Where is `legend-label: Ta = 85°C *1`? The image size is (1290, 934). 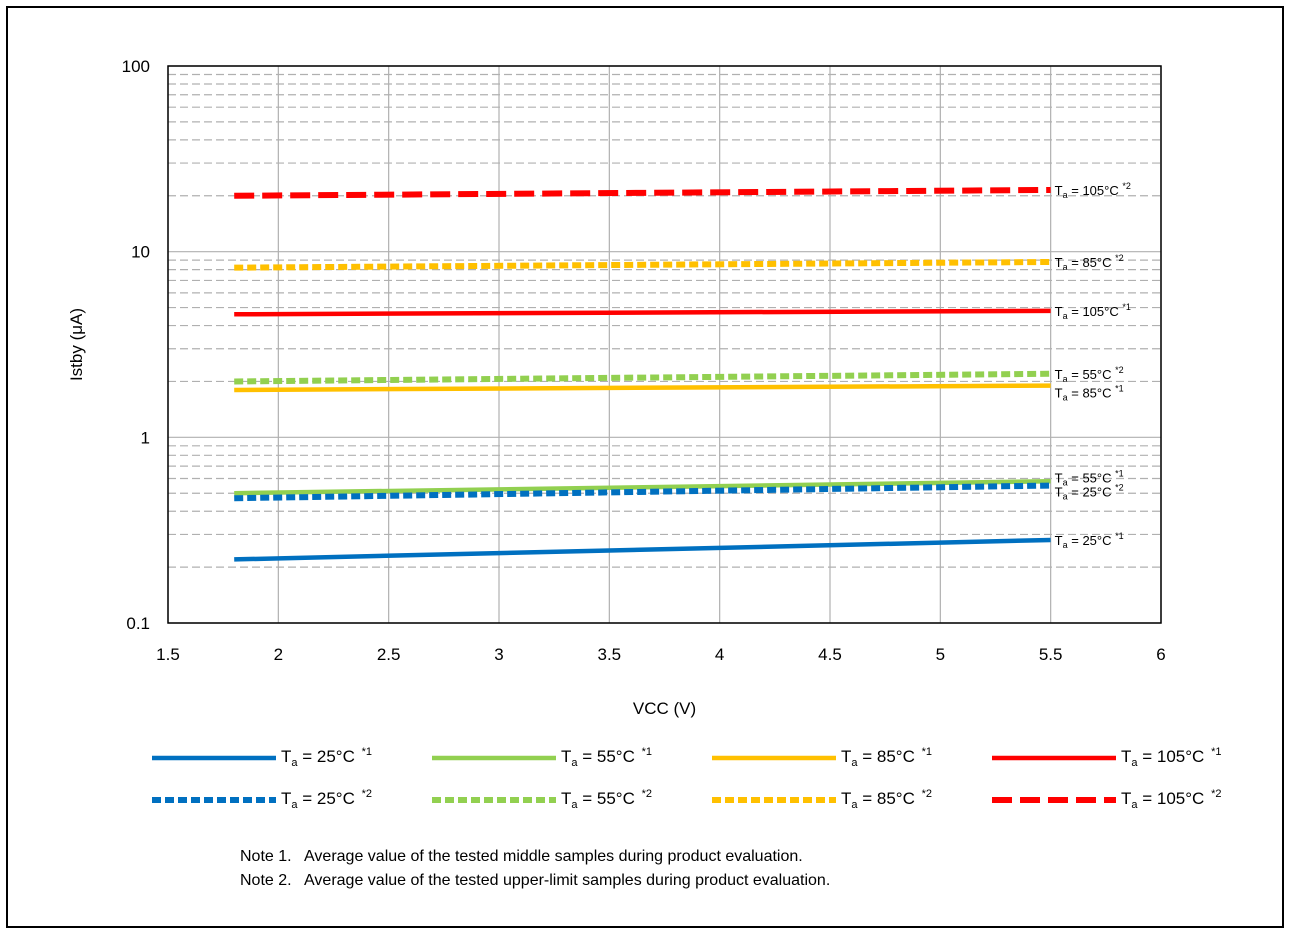
legend-label: Ta = 85°C *1 is located at coordinates (887, 757).